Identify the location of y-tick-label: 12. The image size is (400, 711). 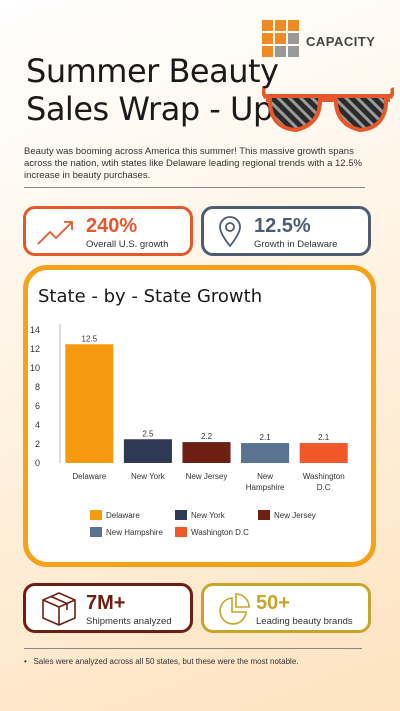
(35, 349).